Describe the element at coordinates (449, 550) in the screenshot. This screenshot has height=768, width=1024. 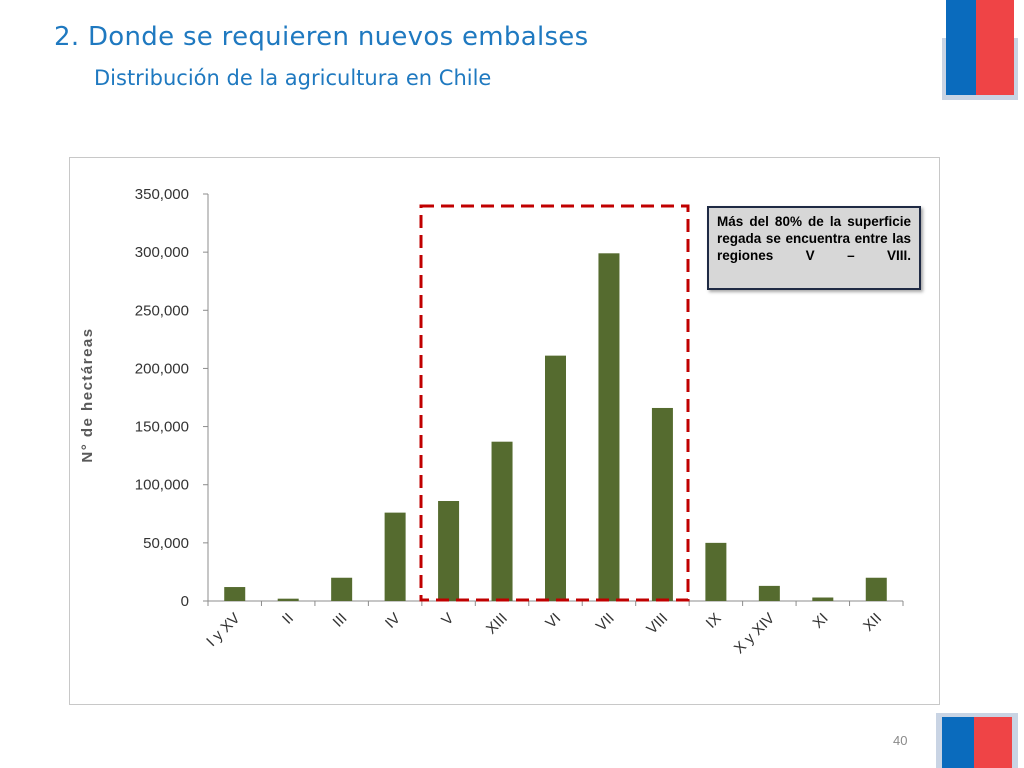
I see `bar-v` at that location.